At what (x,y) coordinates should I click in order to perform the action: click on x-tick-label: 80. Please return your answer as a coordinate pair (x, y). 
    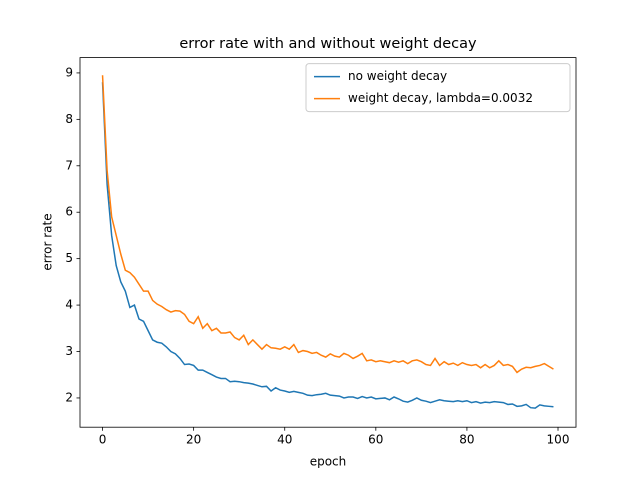
    Looking at the image, I should click on (466, 440).